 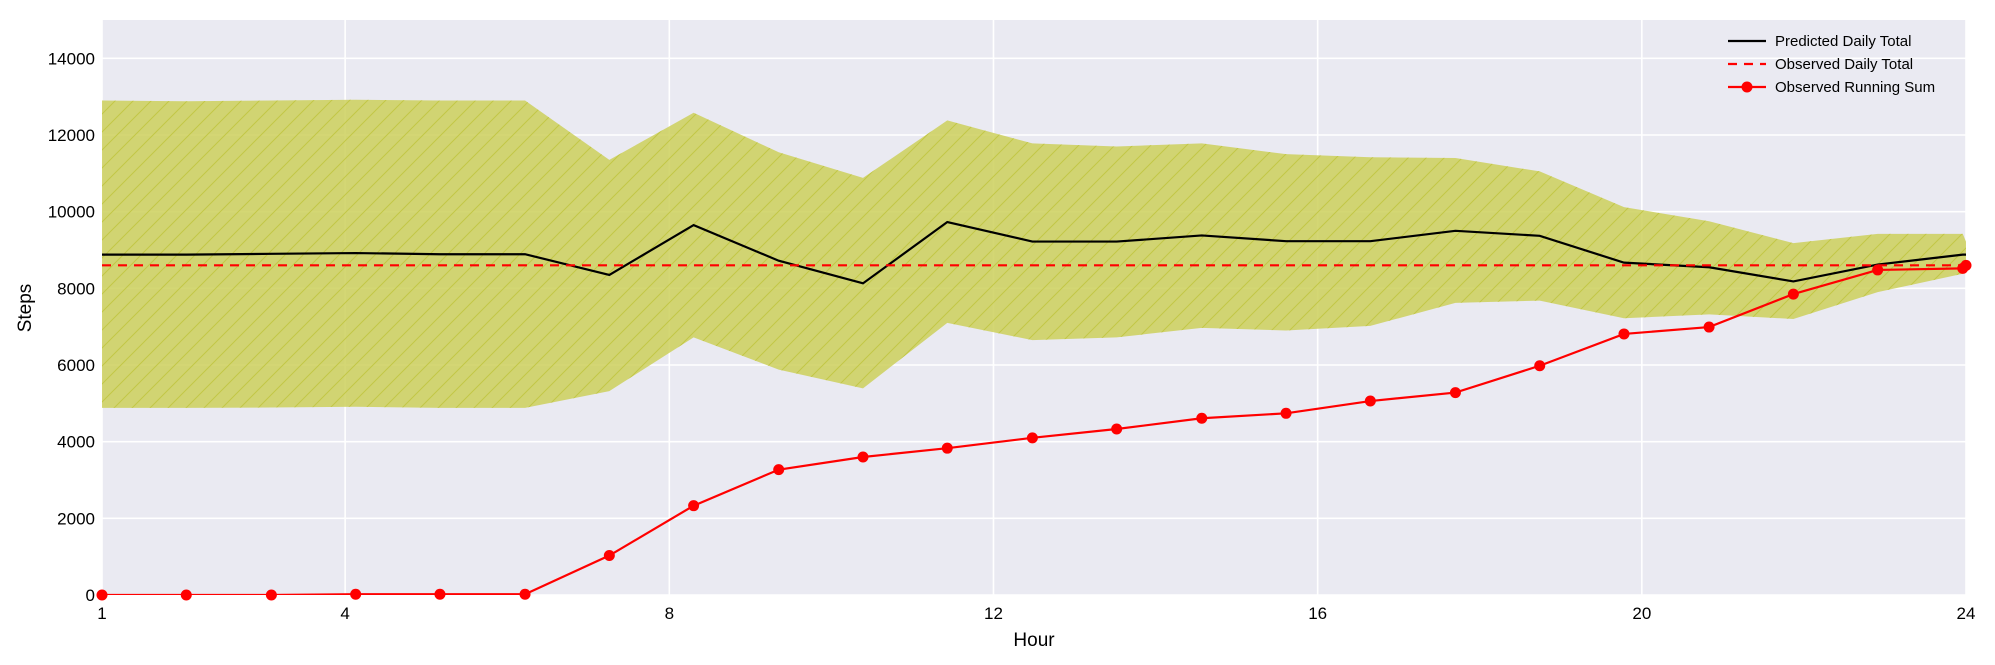 What do you see at coordinates (1966, 613) in the screenshot?
I see `x-tick-label: 24` at bounding box center [1966, 613].